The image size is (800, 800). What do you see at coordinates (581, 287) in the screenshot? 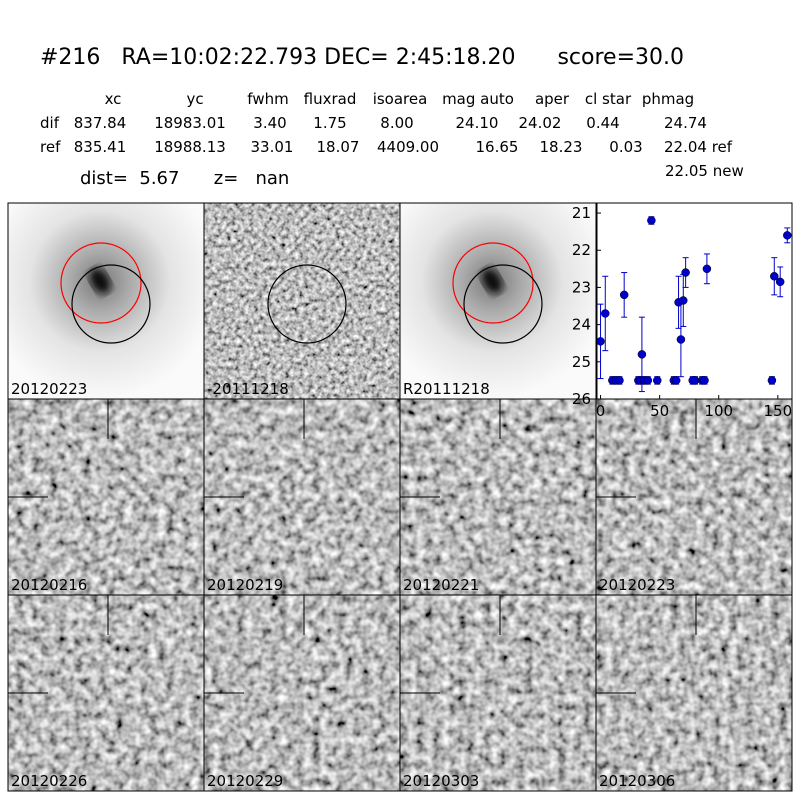
I see `y-tick-label: 23` at bounding box center [581, 287].